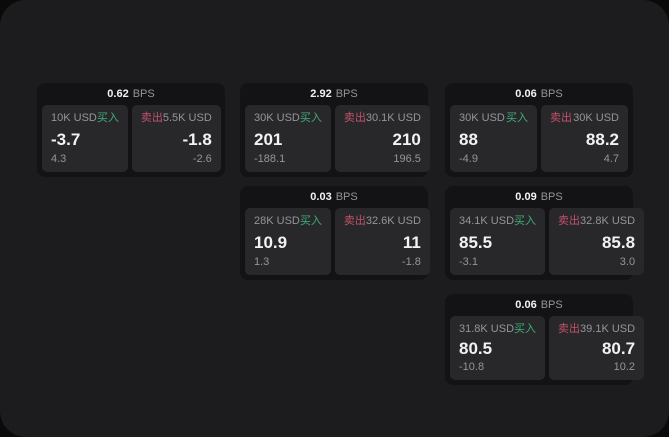 Image resolution: width=669 pixels, height=437 pixels. Describe the element at coordinates (321, 94) in the screenshot. I see `bps-value: 2.92` at that location.